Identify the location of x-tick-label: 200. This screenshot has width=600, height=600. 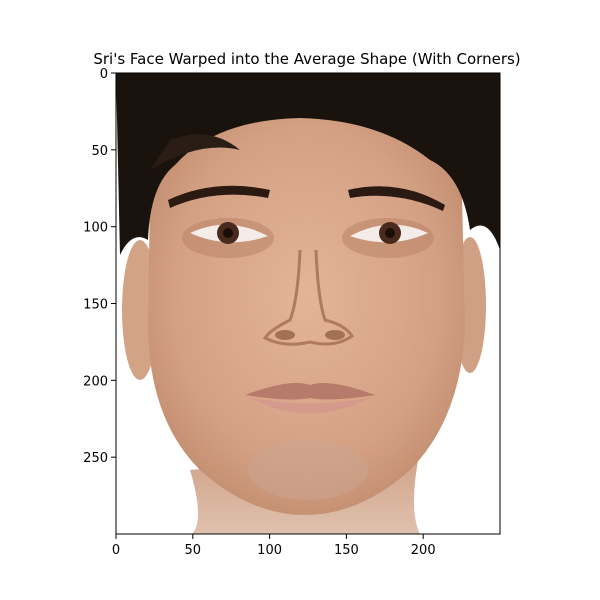
(423, 550).